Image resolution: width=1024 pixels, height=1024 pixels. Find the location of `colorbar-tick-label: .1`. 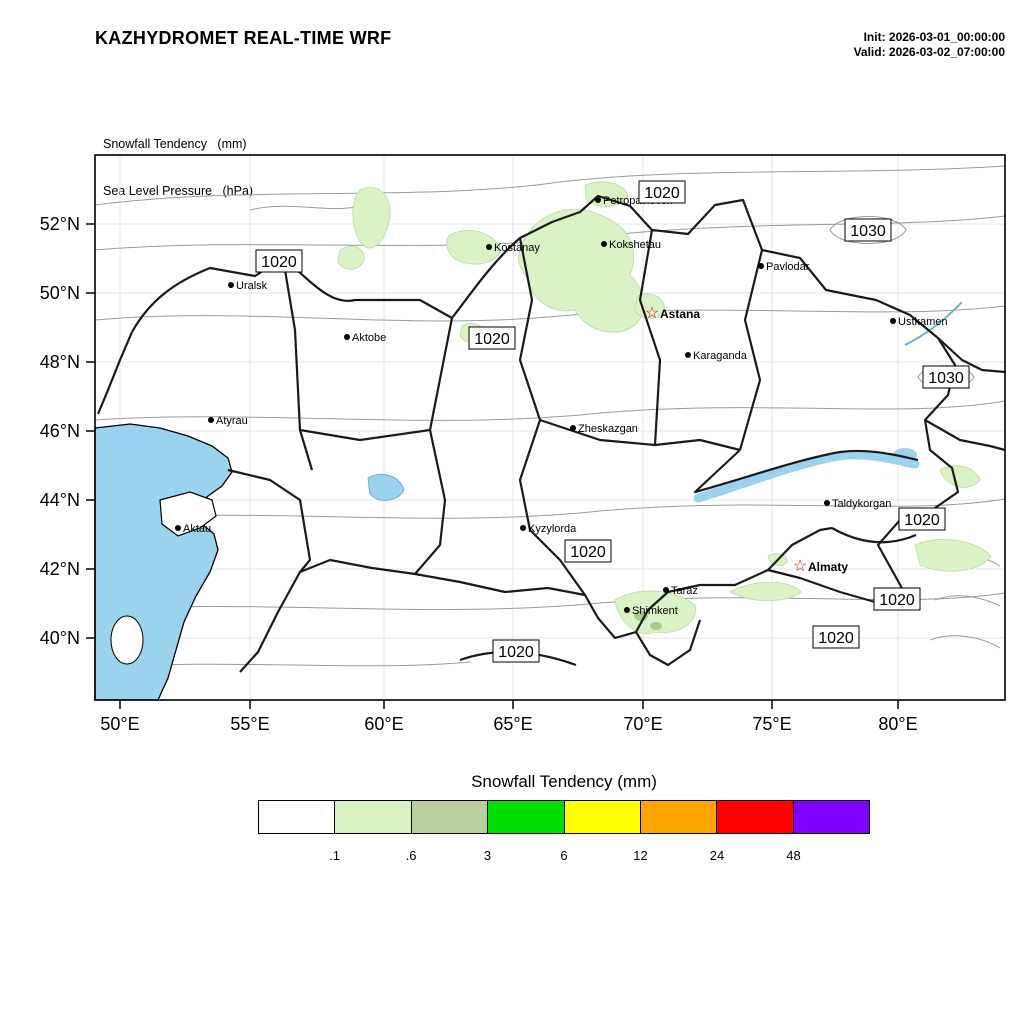

colorbar-tick-label: .1 is located at coordinates (334, 855).